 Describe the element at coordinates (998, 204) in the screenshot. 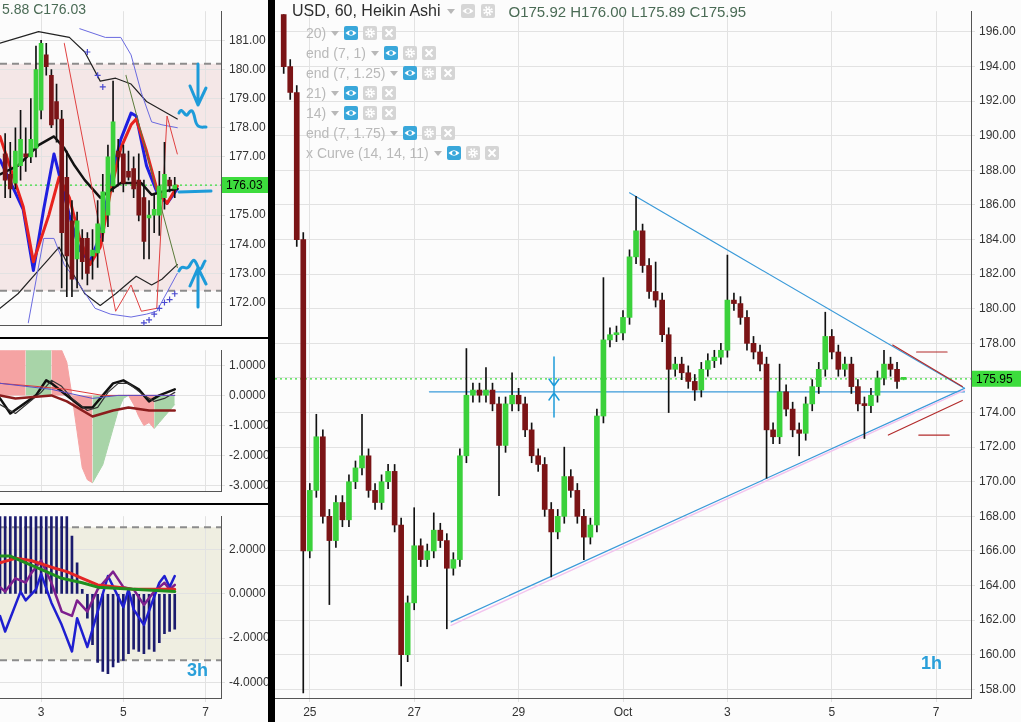

I see `y-tick-label: 186.00` at that location.